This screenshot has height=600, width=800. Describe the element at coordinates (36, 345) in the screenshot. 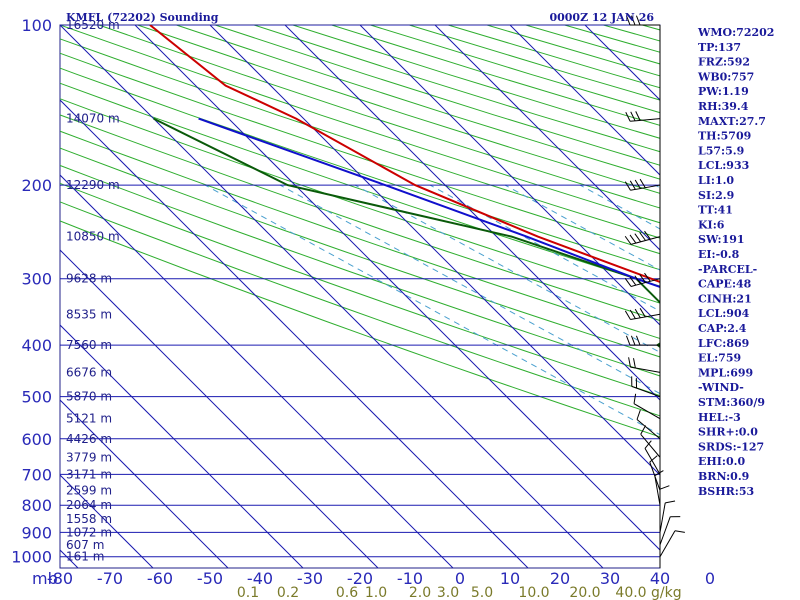

I see `pressure-tick-label: 400` at that location.